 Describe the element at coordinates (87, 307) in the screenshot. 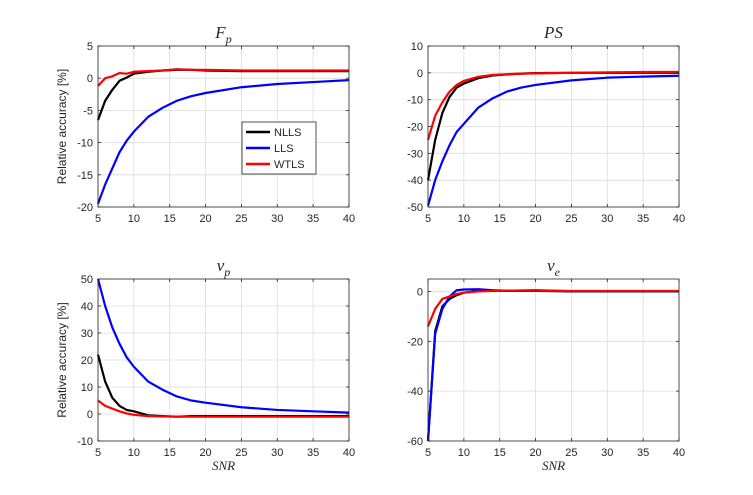

I see `y-tick-label: 40` at that location.